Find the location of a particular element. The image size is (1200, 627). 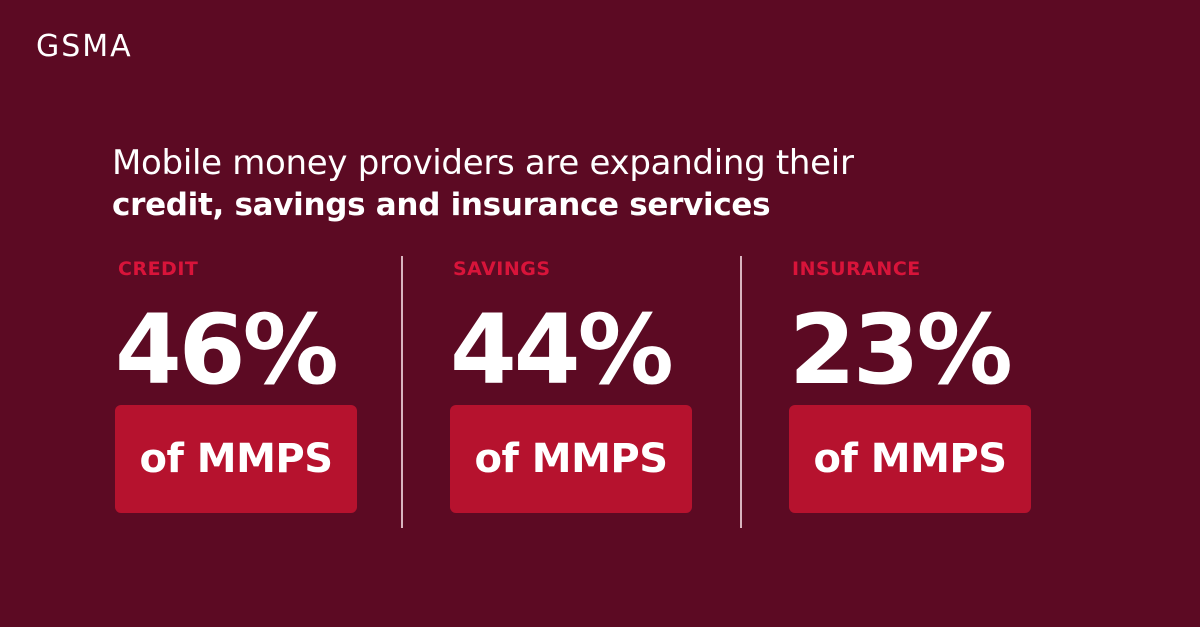

stat-credit: CREDIT 46% of MMPS is located at coordinates (245, 385).